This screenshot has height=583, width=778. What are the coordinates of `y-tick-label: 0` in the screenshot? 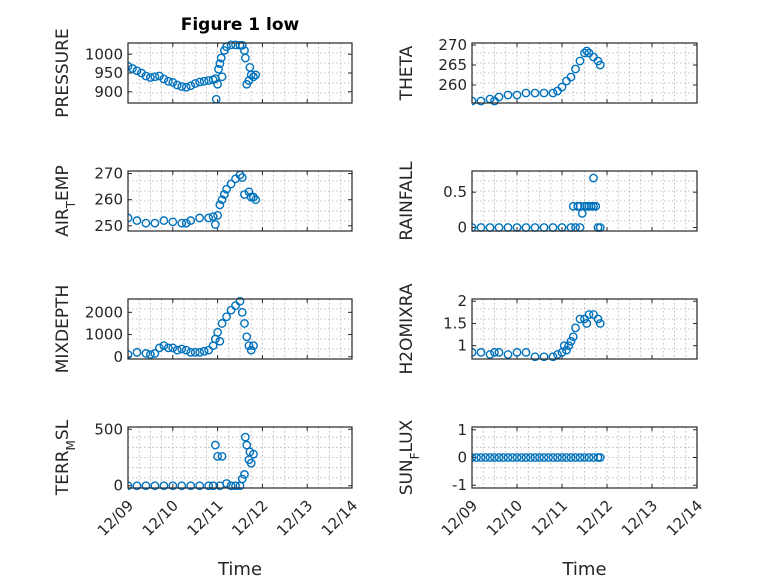 It's located at (462, 458).